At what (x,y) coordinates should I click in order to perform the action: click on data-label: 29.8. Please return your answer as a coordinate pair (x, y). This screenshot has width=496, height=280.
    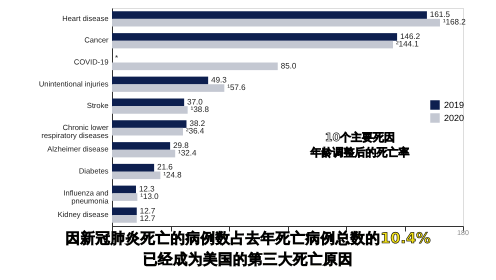
    Looking at the image, I should click on (181, 145).